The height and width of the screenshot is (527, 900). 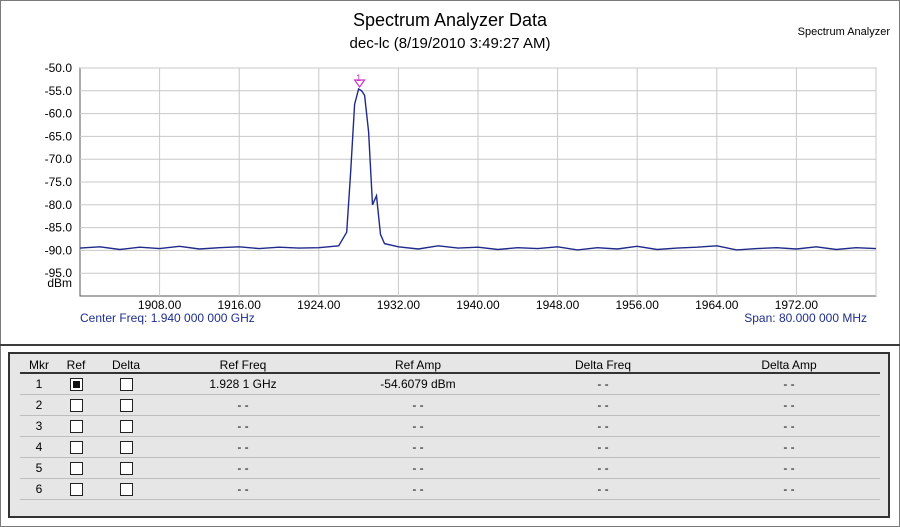 What do you see at coordinates (167, 318) in the screenshot?
I see `center-freq-label: Center Freq: 1.940 000 000 GHz` at bounding box center [167, 318].